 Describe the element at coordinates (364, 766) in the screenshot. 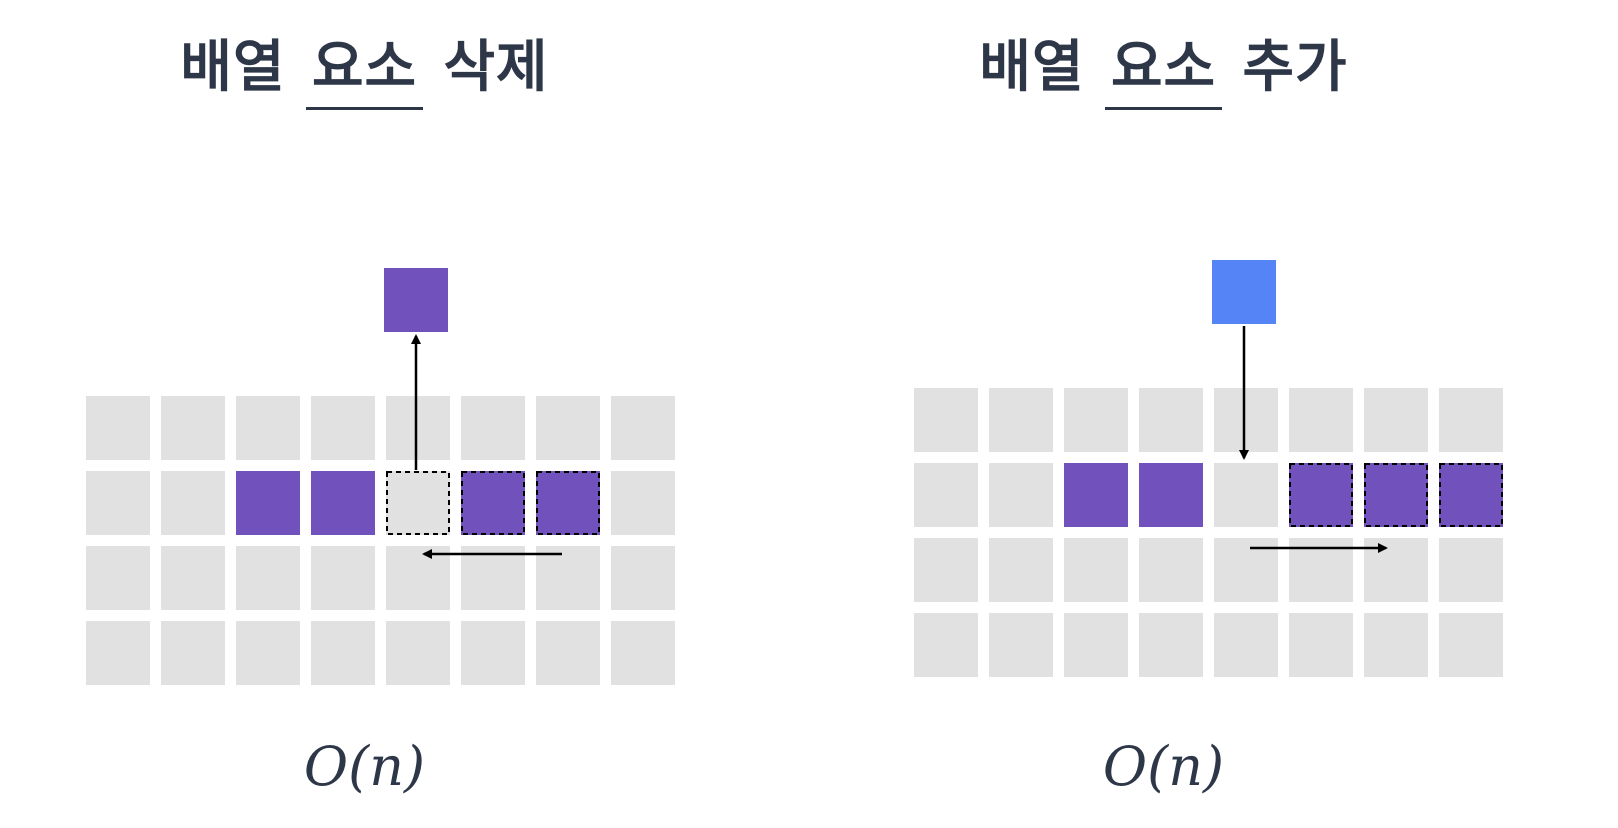

I see `delete-complexity: O(n)` at that location.